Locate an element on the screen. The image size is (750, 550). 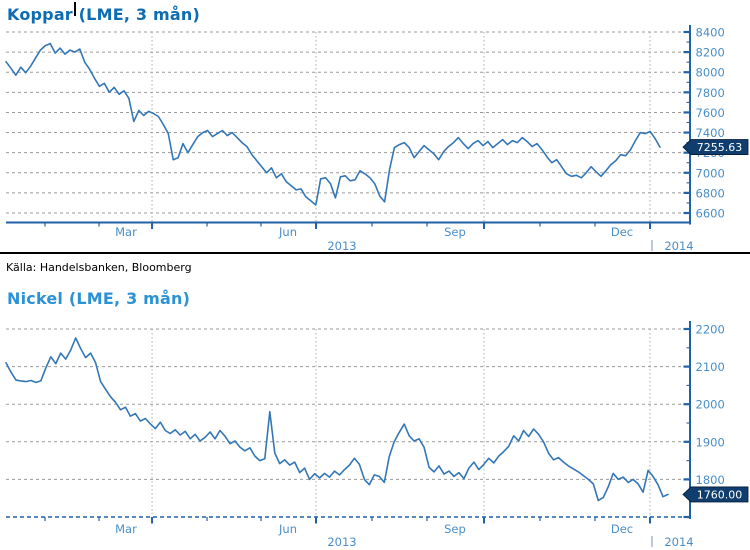
last-value-tag: 1760.00 is located at coordinates (715, 494).